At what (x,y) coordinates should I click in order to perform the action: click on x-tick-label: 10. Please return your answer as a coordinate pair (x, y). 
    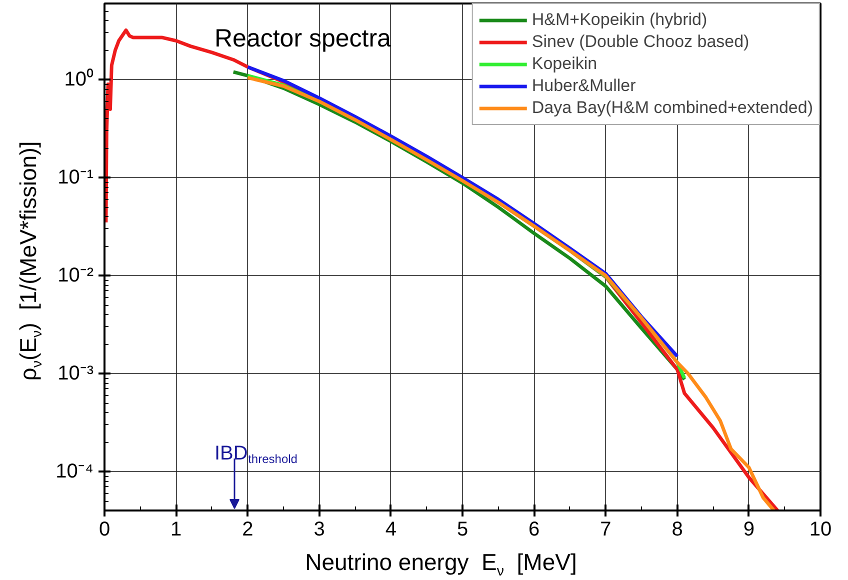
    Looking at the image, I should click on (820, 529).